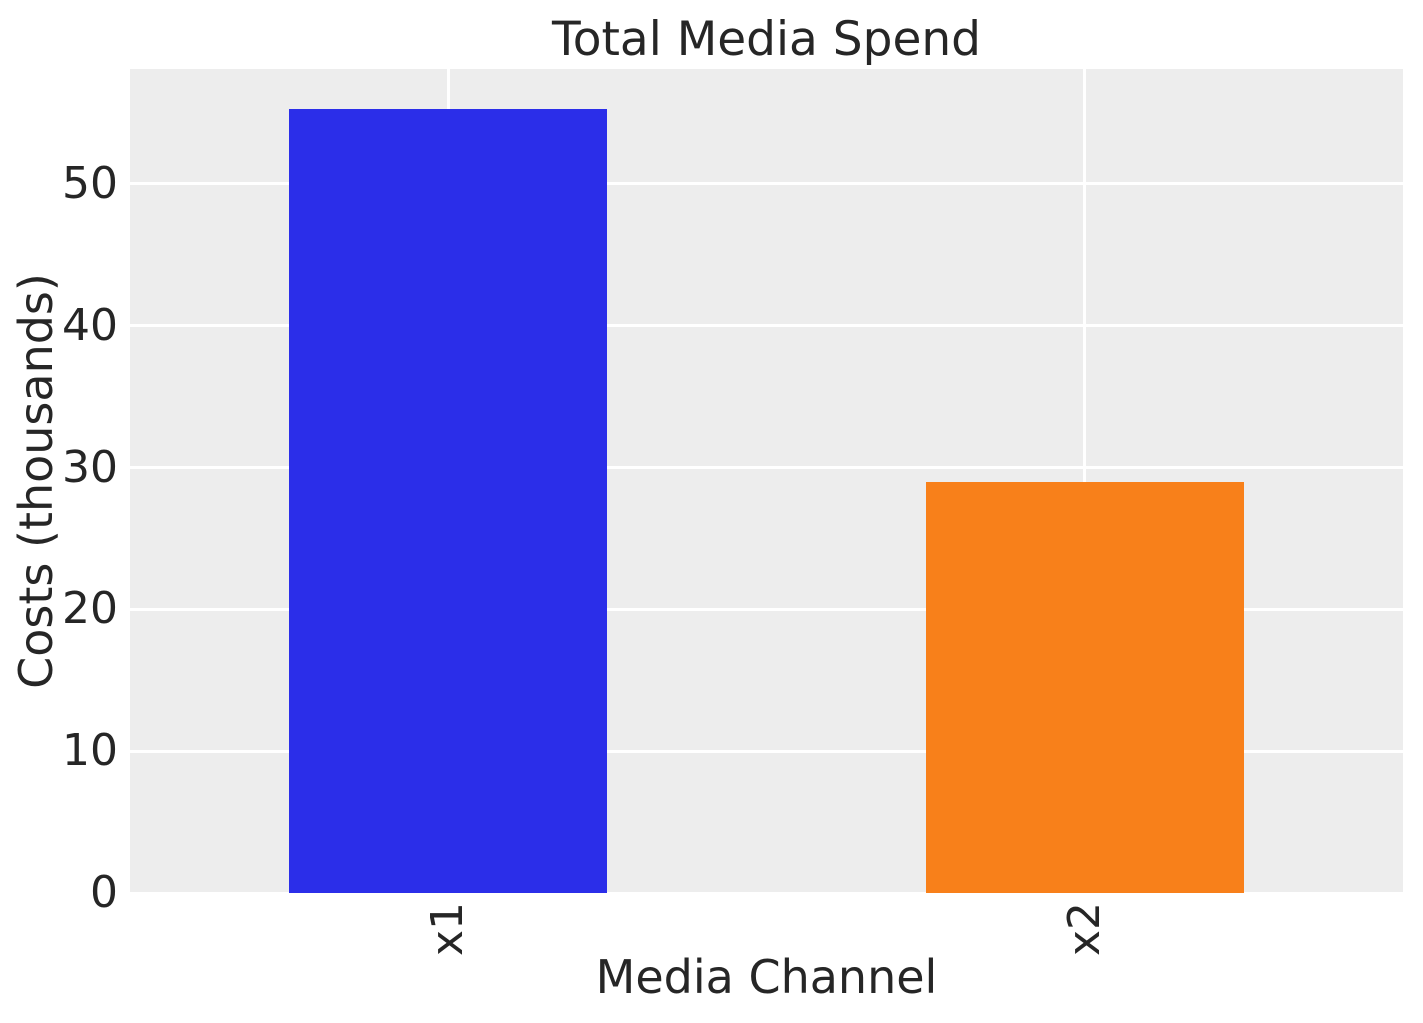 The width and height of the screenshot is (1423, 1023). Describe the element at coordinates (448, 929) in the screenshot. I see `x-tick-label: x1` at that location.